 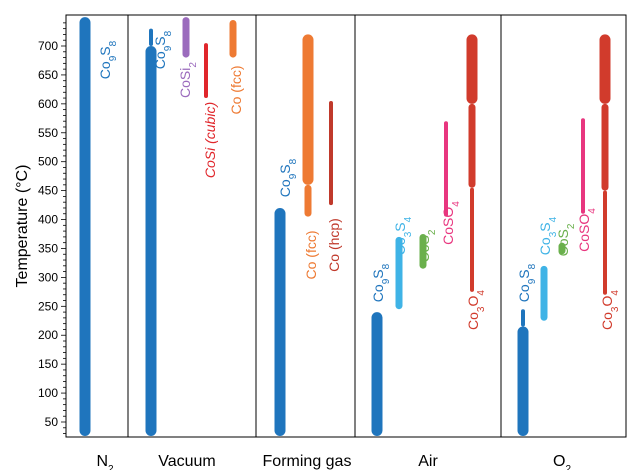 I want to click on panel-label: O2, so click(x=562, y=461).